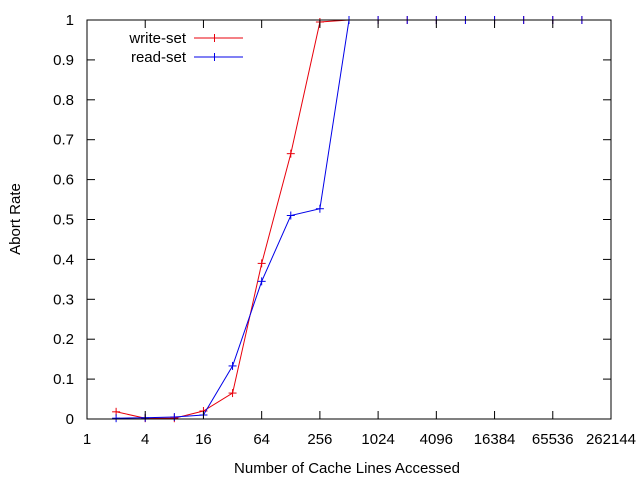 The height and width of the screenshot is (480, 640). What do you see at coordinates (15, 219) in the screenshot?
I see `y-axis-label: Abort Rate` at bounding box center [15, 219].